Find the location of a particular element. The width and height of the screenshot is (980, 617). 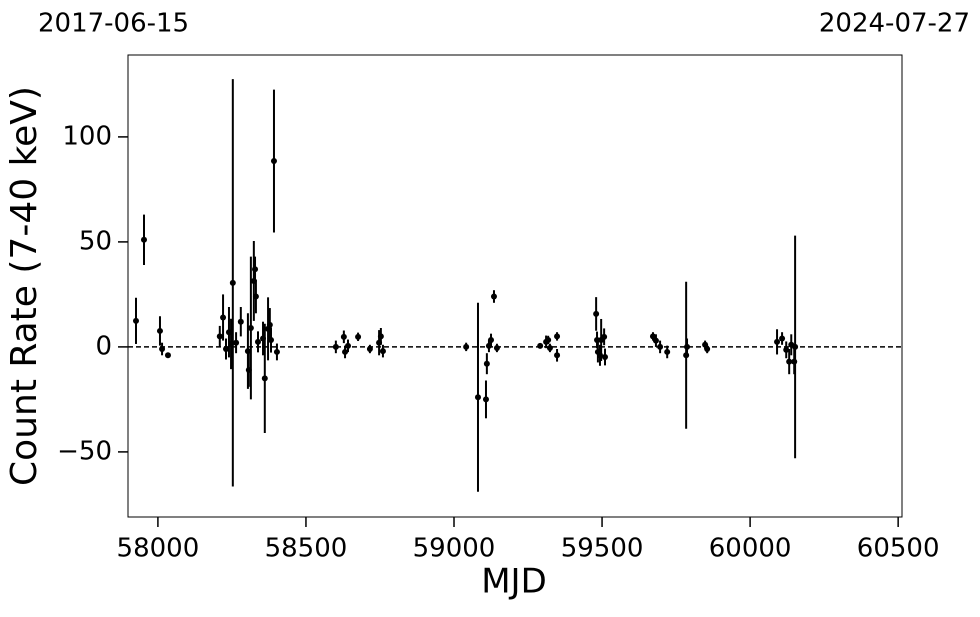

x-tick-label: 59500 is located at coordinates (602, 549).